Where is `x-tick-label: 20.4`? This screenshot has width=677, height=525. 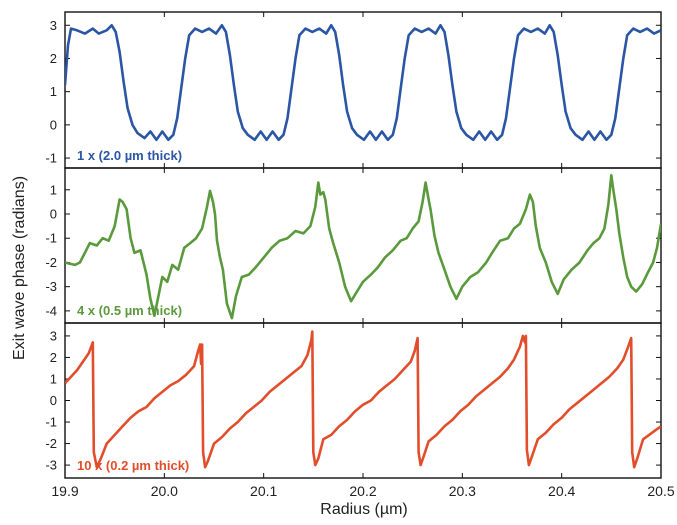
x-tick-label: 20.4 is located at coordinates (561, 491).